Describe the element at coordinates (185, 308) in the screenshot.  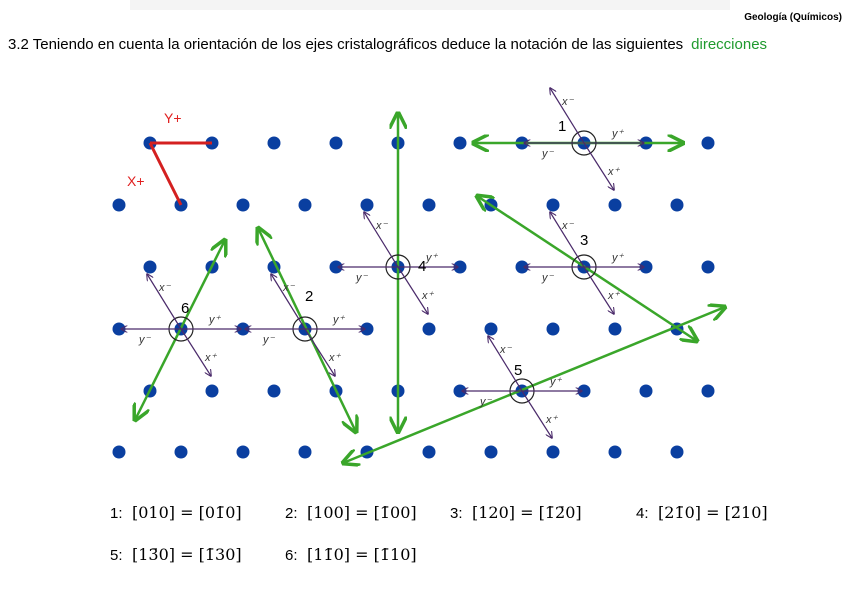
I see `direction-number: 6` at that location.